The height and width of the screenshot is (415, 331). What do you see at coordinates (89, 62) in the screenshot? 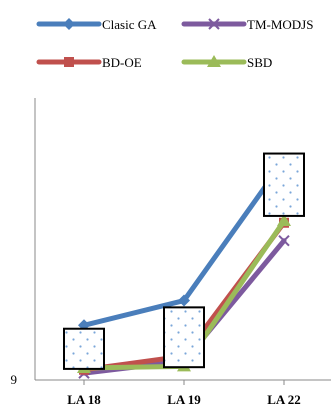
I see `legend-item-2: BD-OE` at bounding box center [89, 62].